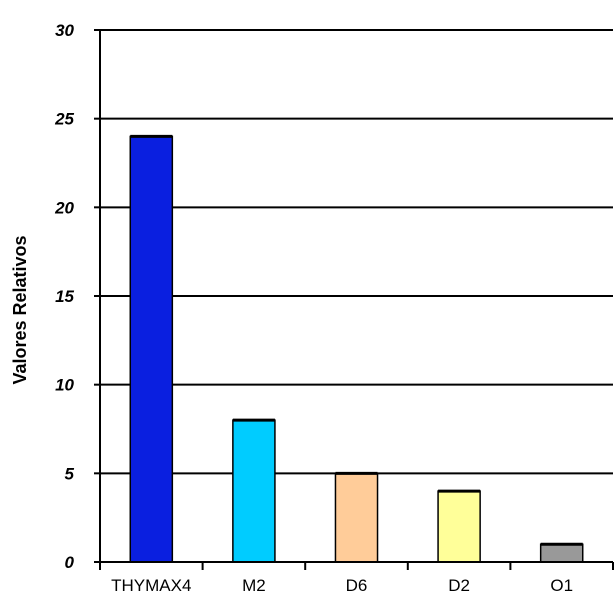  Describe the element at coordinates (64, 207) in the screenshot. I see `y-tick-label: 20` at that location.